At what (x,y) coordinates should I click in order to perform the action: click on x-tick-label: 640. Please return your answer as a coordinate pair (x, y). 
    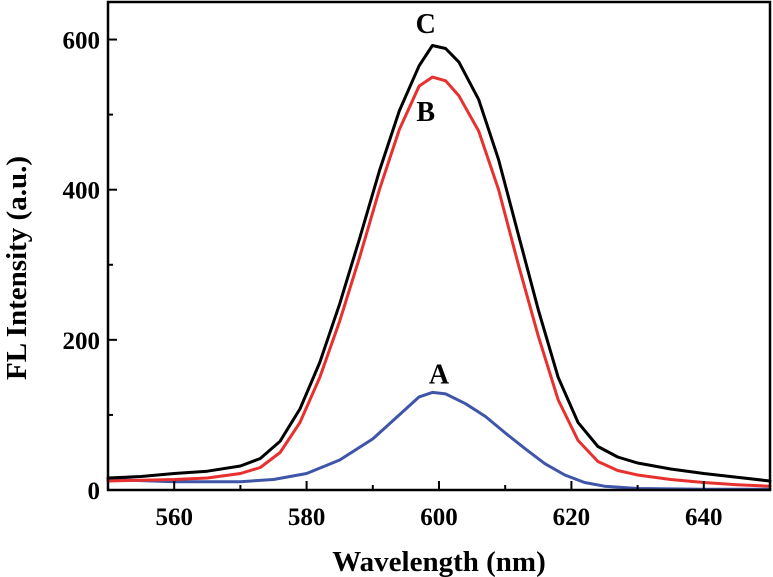
    Looking at the image, I should click on (704, 517).